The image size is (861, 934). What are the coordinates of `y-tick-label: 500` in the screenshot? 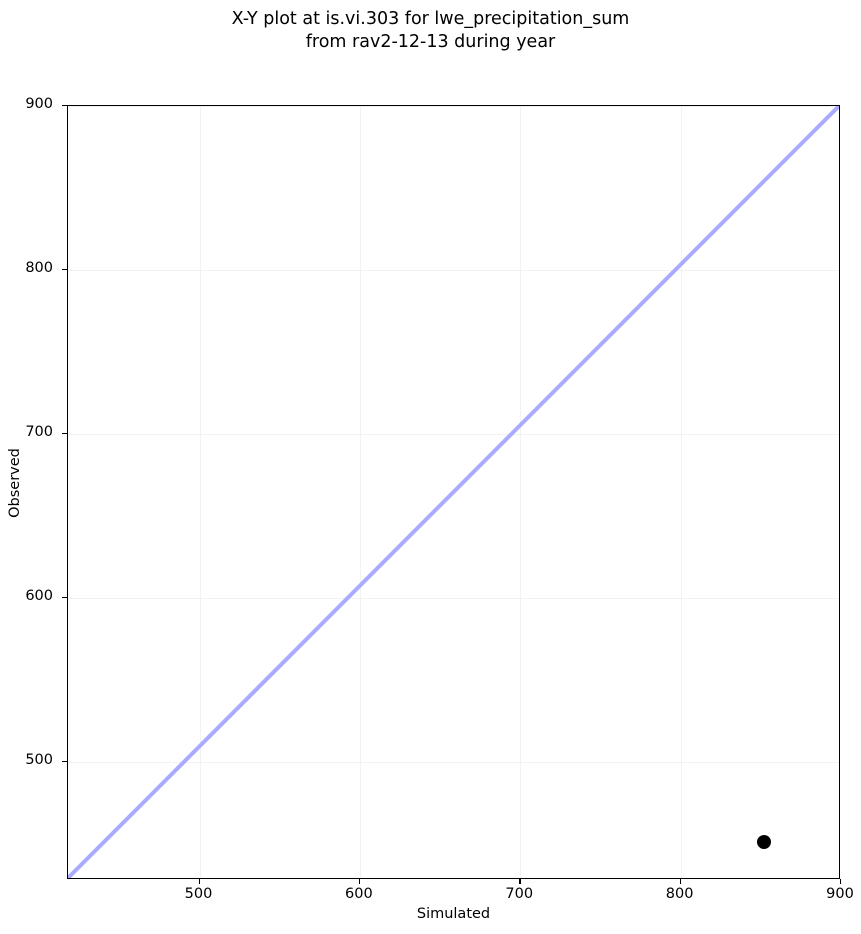 It's located at (39, 759).